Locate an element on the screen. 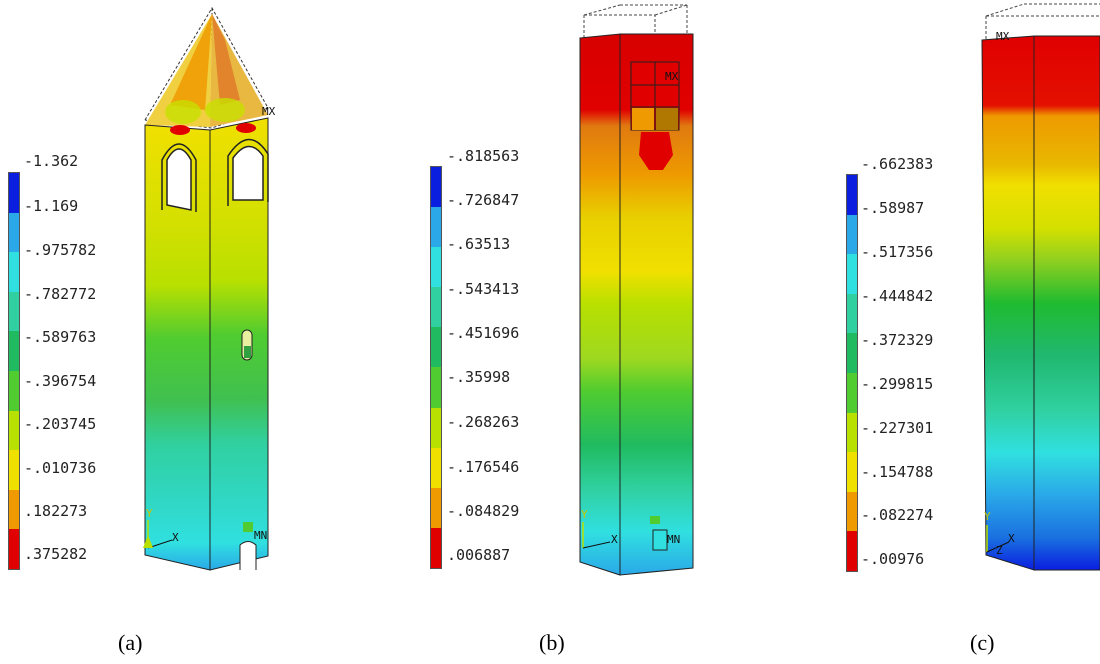  legend-tick: -1.362 is located at coordinates (51, 161).